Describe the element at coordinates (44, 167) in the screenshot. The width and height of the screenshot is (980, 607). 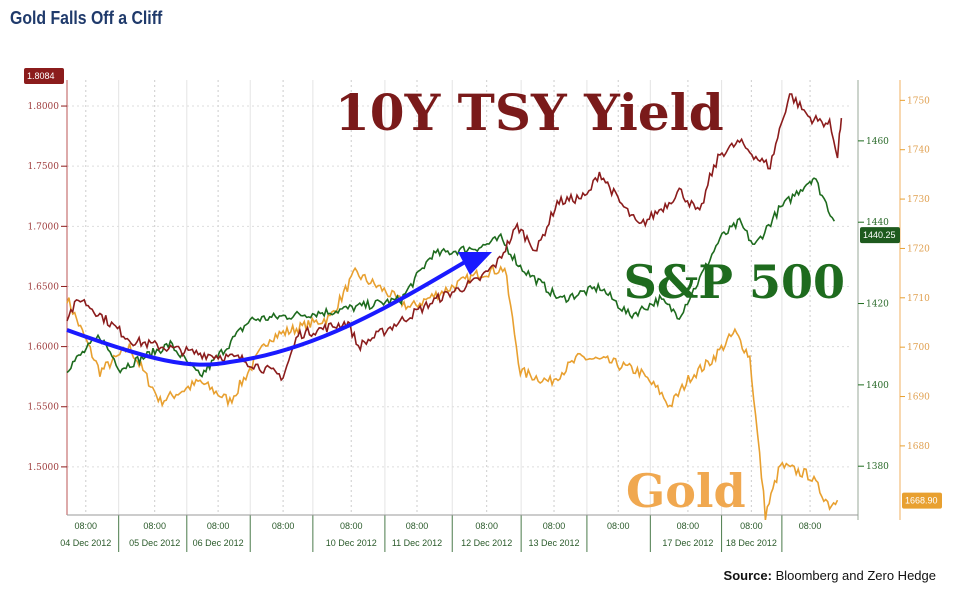
I see `left-axis-tick-label: 1.7500` at that location.